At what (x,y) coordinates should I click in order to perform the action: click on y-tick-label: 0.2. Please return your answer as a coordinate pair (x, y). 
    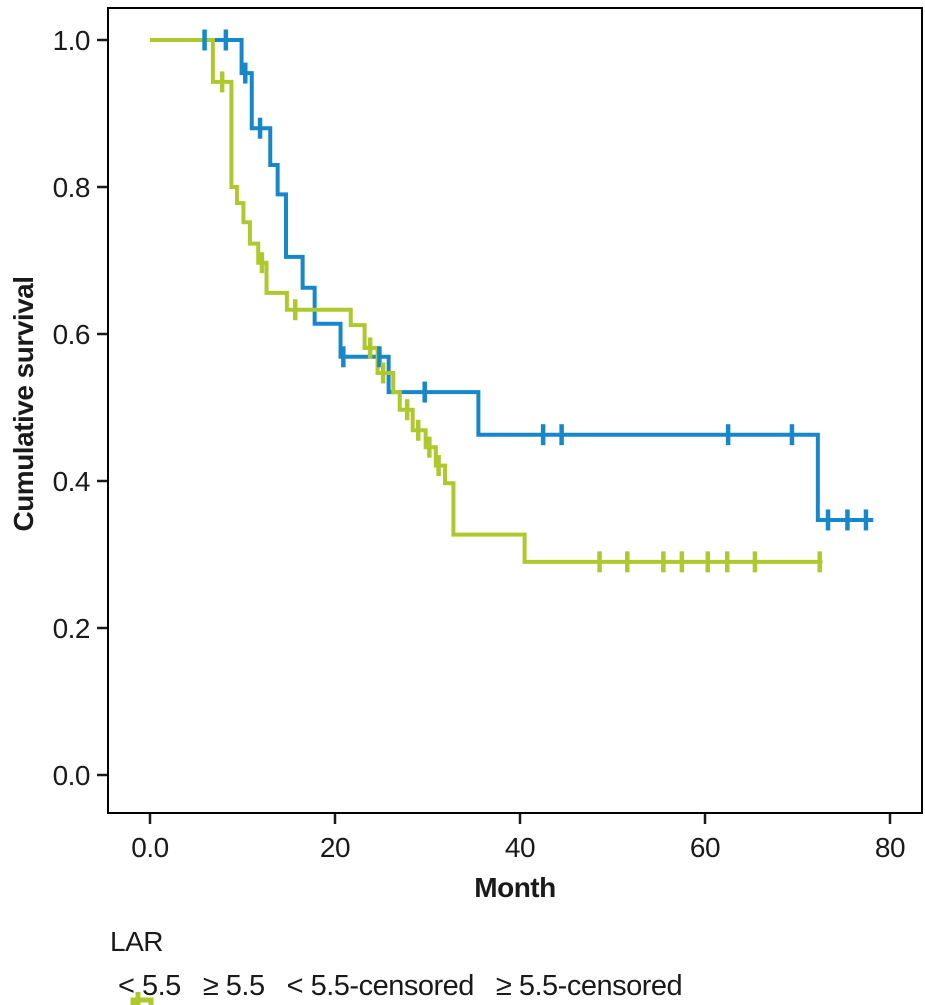
    Looking at the image, I should click on (71, 628).